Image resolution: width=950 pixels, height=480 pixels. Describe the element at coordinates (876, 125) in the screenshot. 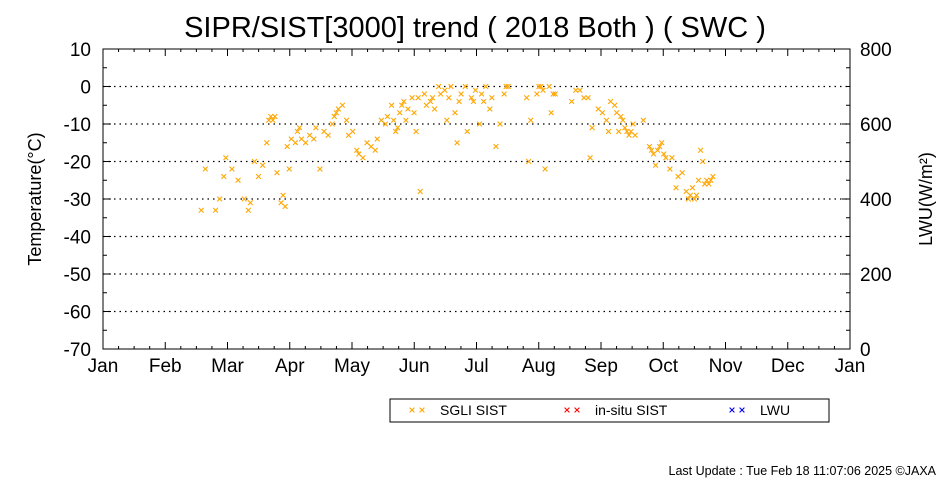

I see `y2-tick-label: 600` at that location.